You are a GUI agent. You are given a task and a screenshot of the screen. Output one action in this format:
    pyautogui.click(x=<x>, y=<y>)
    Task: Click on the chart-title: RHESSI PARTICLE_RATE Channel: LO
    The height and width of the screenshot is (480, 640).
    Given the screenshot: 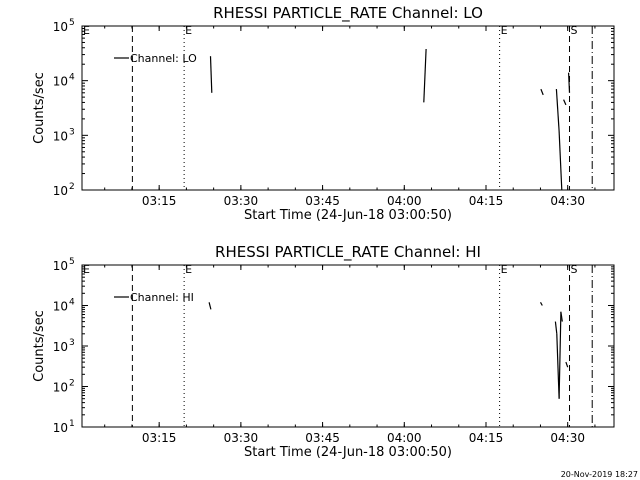 What is the action you would take?
    pyautogui.click(x=348, y=13)
    